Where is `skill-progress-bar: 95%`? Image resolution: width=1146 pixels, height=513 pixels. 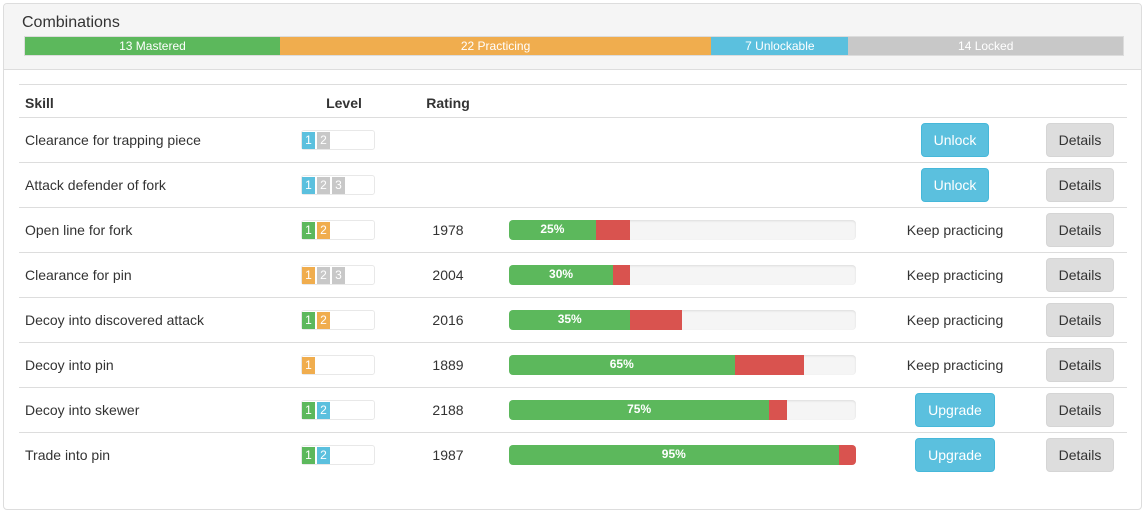 skill-progress-bar: 95% is located at coordinates (682, 455).